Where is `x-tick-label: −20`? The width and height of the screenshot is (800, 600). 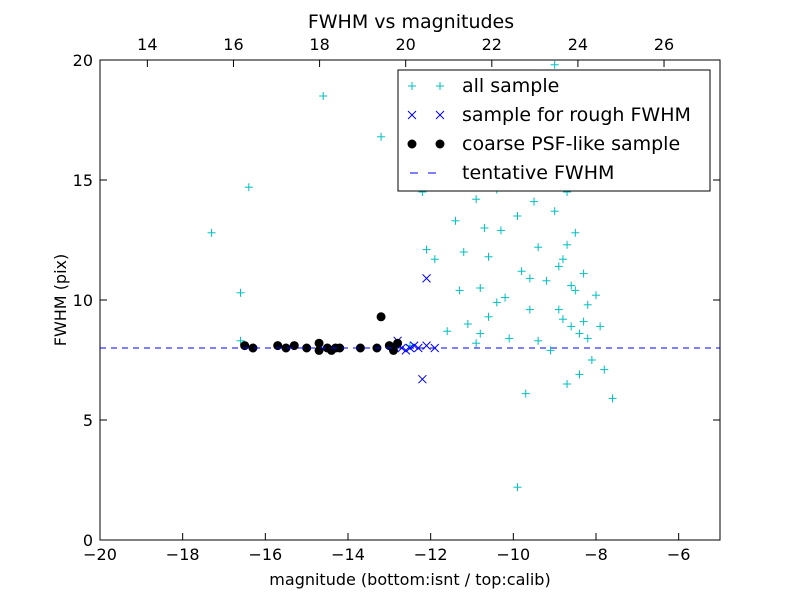 x-tick-label: −20 is located at coordinates (100, 554).